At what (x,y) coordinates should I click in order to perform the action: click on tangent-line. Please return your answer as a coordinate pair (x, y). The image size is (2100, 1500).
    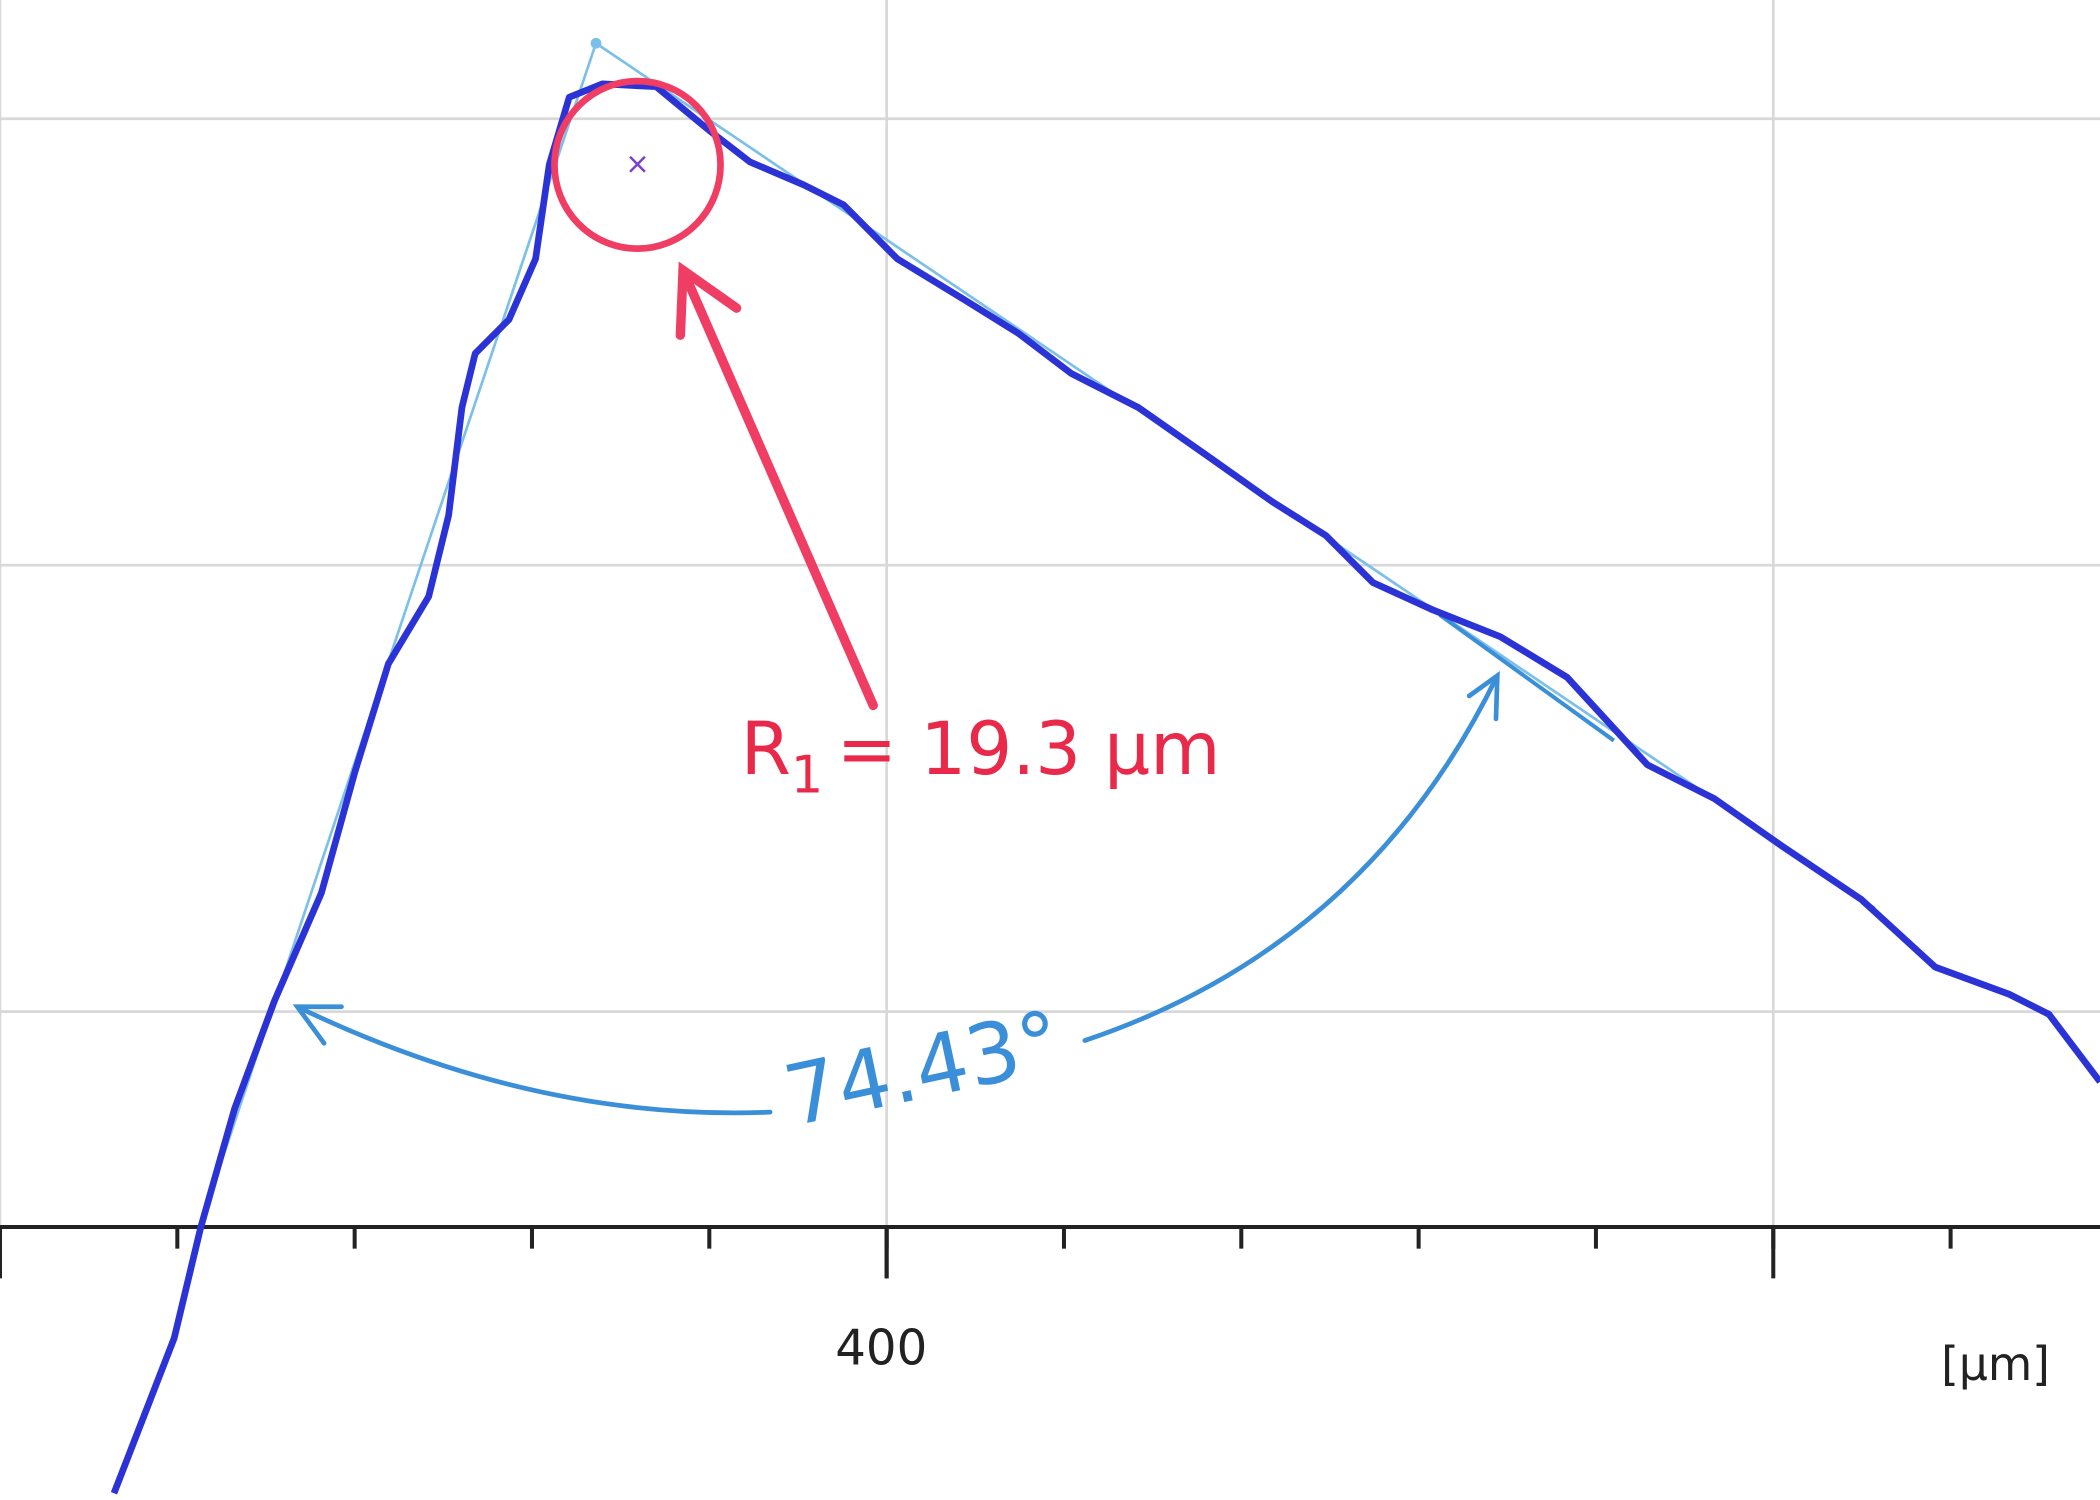
    Looking at the image, I should click on (1527, 678).